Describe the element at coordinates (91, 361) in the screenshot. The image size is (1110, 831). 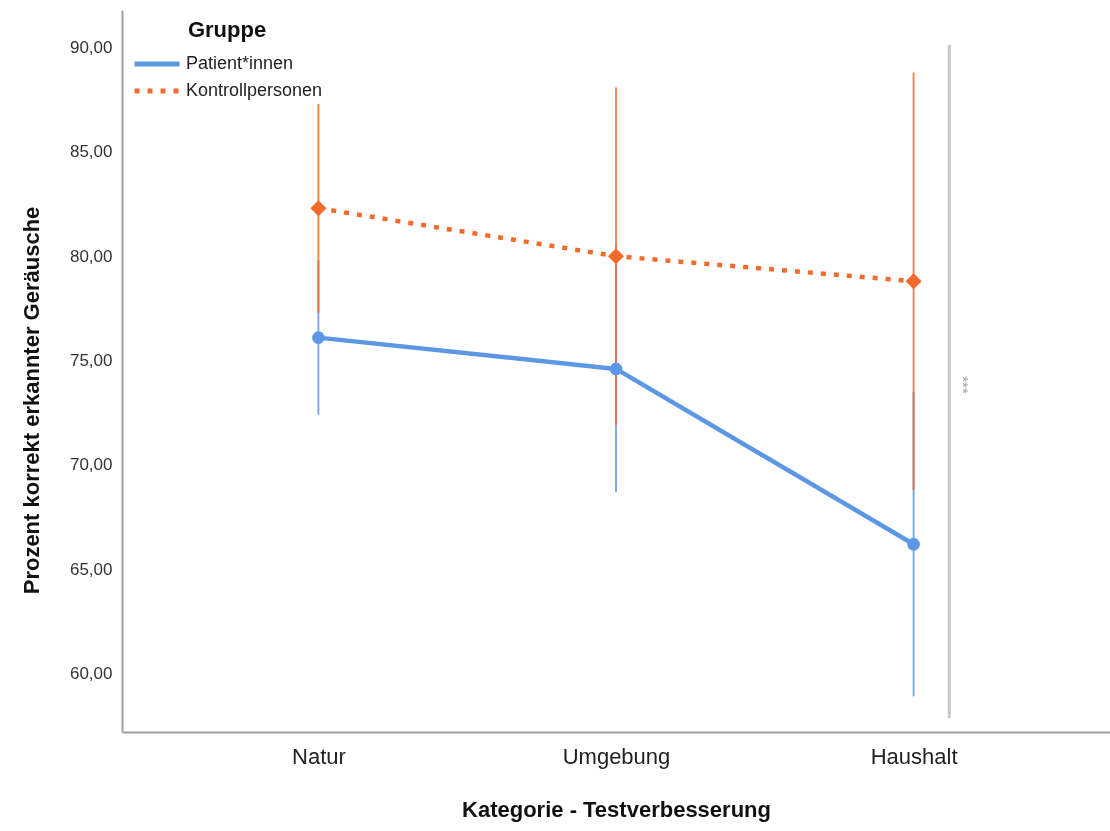
I see `y-tick-label: 75,00` at that location.